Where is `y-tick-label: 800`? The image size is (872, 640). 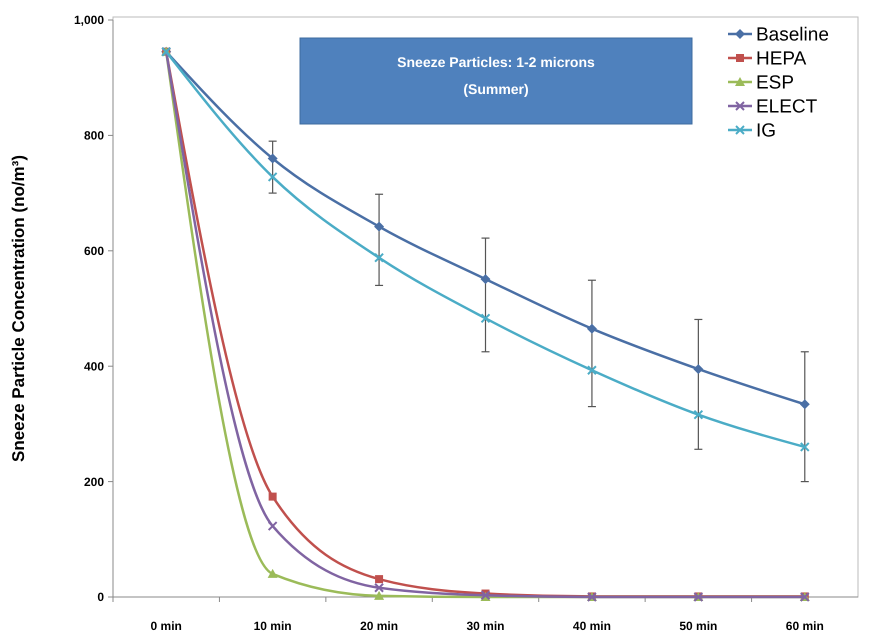 y-tick-label: 800 is located at coordinates (94, 135).